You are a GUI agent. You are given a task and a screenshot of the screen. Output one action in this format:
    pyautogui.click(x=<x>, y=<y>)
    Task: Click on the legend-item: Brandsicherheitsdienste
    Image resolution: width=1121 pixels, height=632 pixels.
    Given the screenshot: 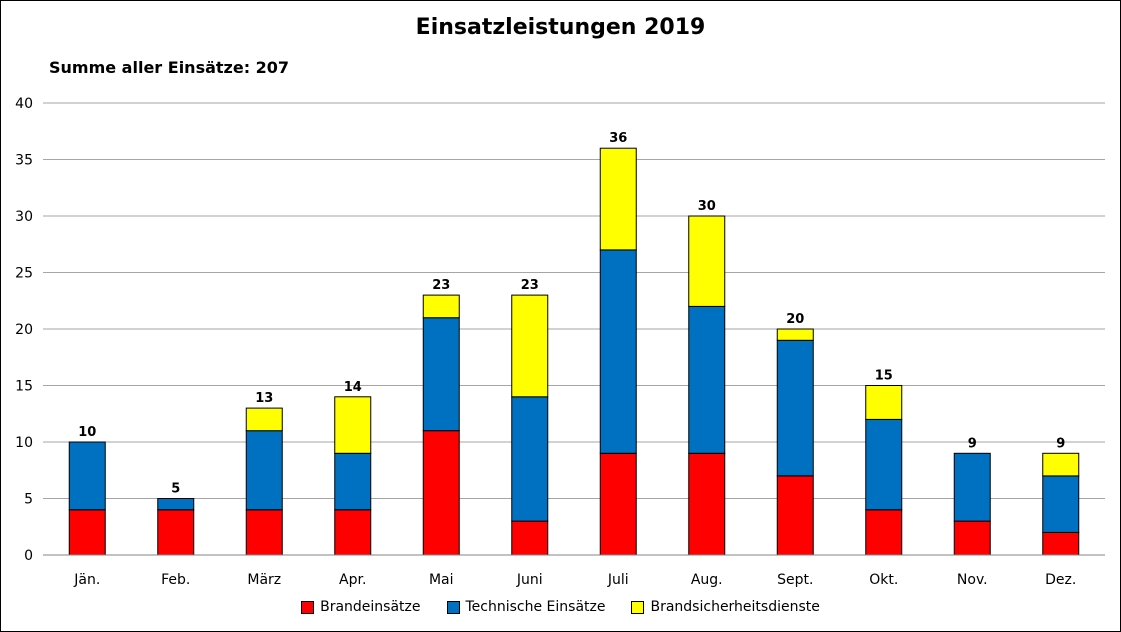 What is the action you would take?
    pyautogui.click(x=725, y=607)
    